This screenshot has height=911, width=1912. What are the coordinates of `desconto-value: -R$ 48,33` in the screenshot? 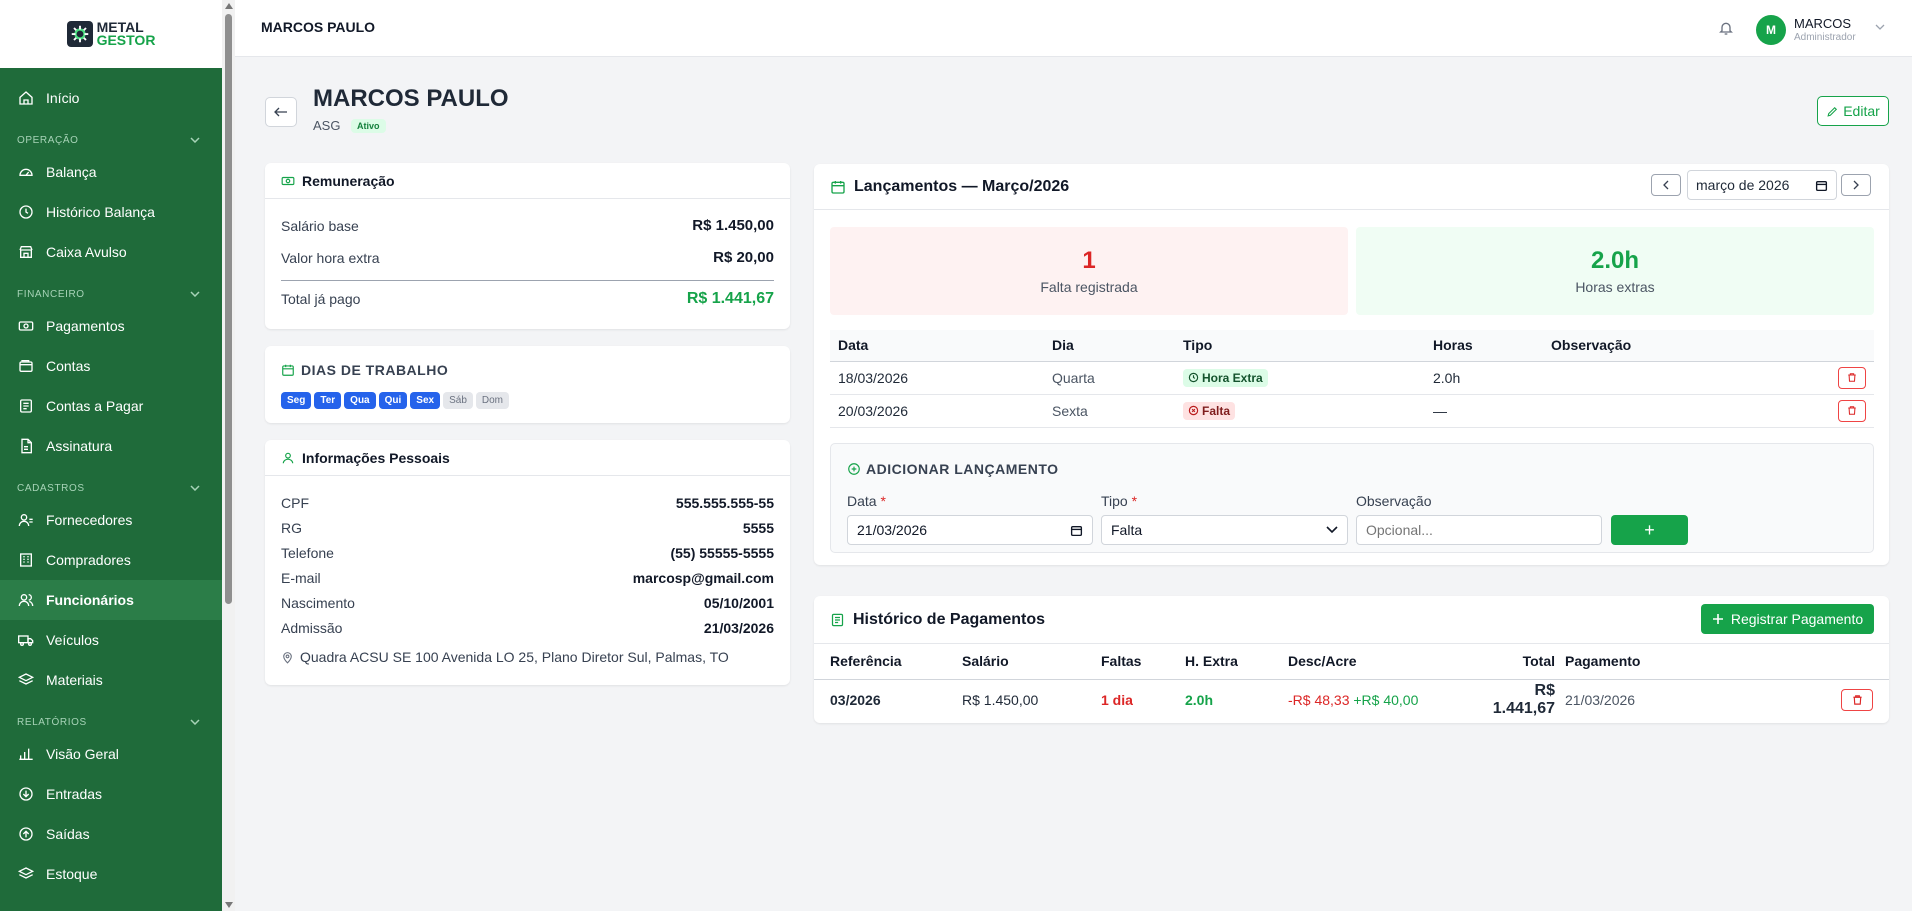 It's located at (1319, 699).